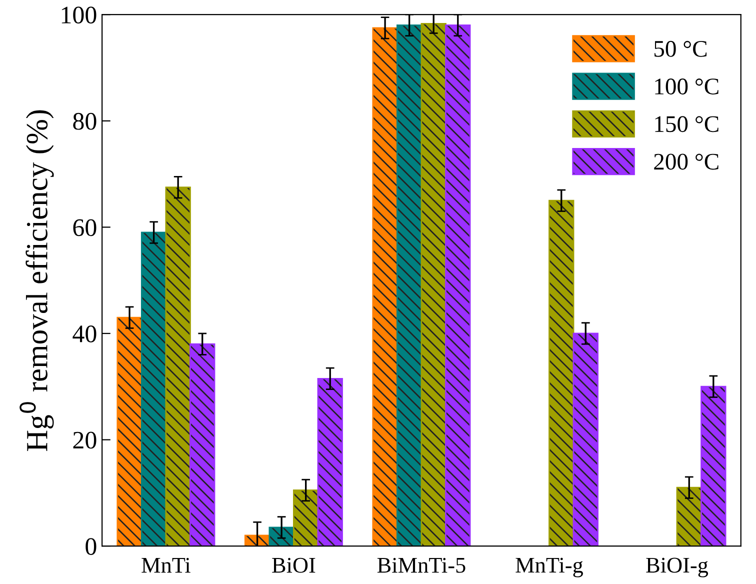 The width and height of the screenshot is (756, 584). Describe the element at coordinates (166, 565) in the screenshot. I see `x-tick-label: MnTi` at that location.